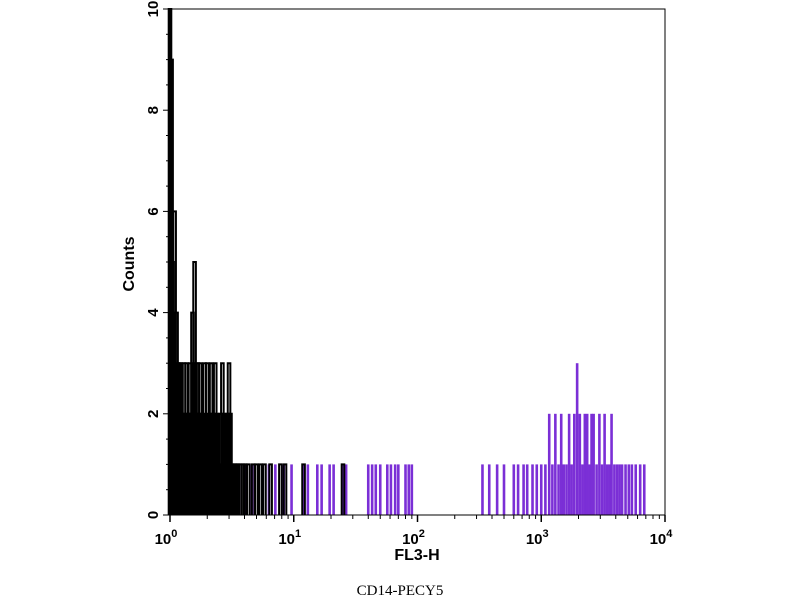 Image resolution: width=800 pixels, height=600 pixels. What do you see at coordinates (153, 414) in the screenshot?
I see `y-tick-label: 2` at bounding box center [153, 414].